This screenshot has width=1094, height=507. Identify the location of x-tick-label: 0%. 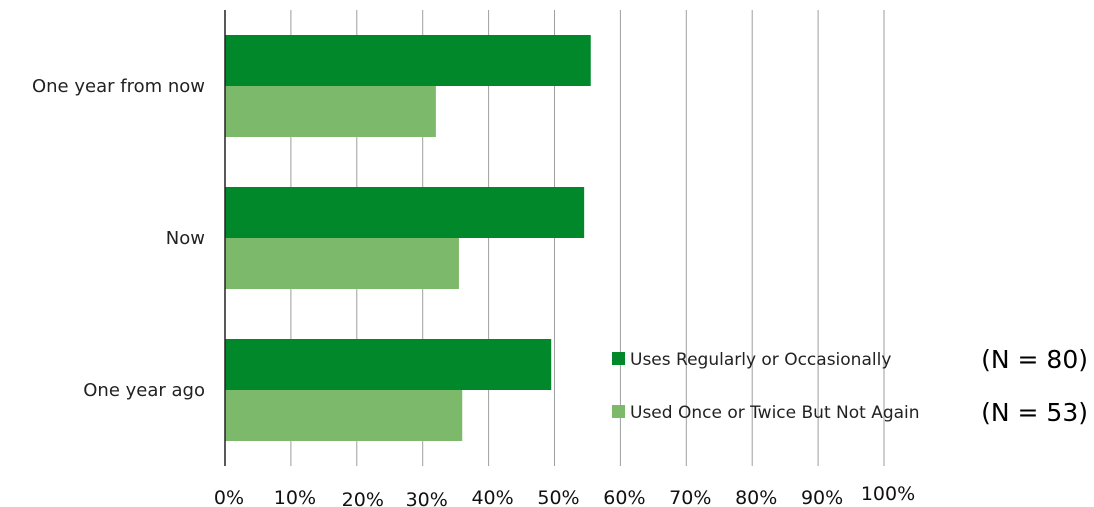
(229, 497).